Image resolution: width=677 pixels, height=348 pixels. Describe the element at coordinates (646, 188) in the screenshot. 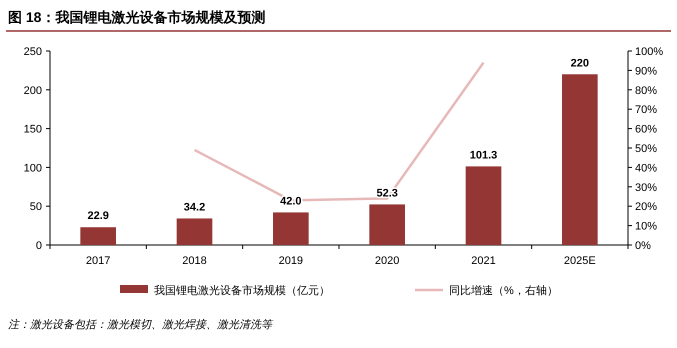

I see `y2-tick-label: 30%` at that location.